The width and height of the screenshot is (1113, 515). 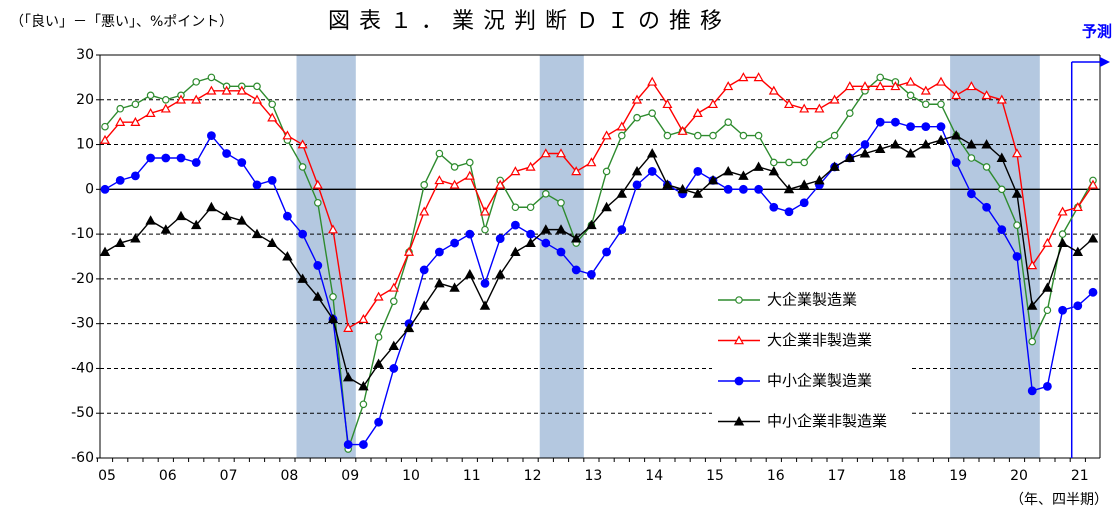 I want to click on y-tick-label: -10, so click(x=82, y=234).